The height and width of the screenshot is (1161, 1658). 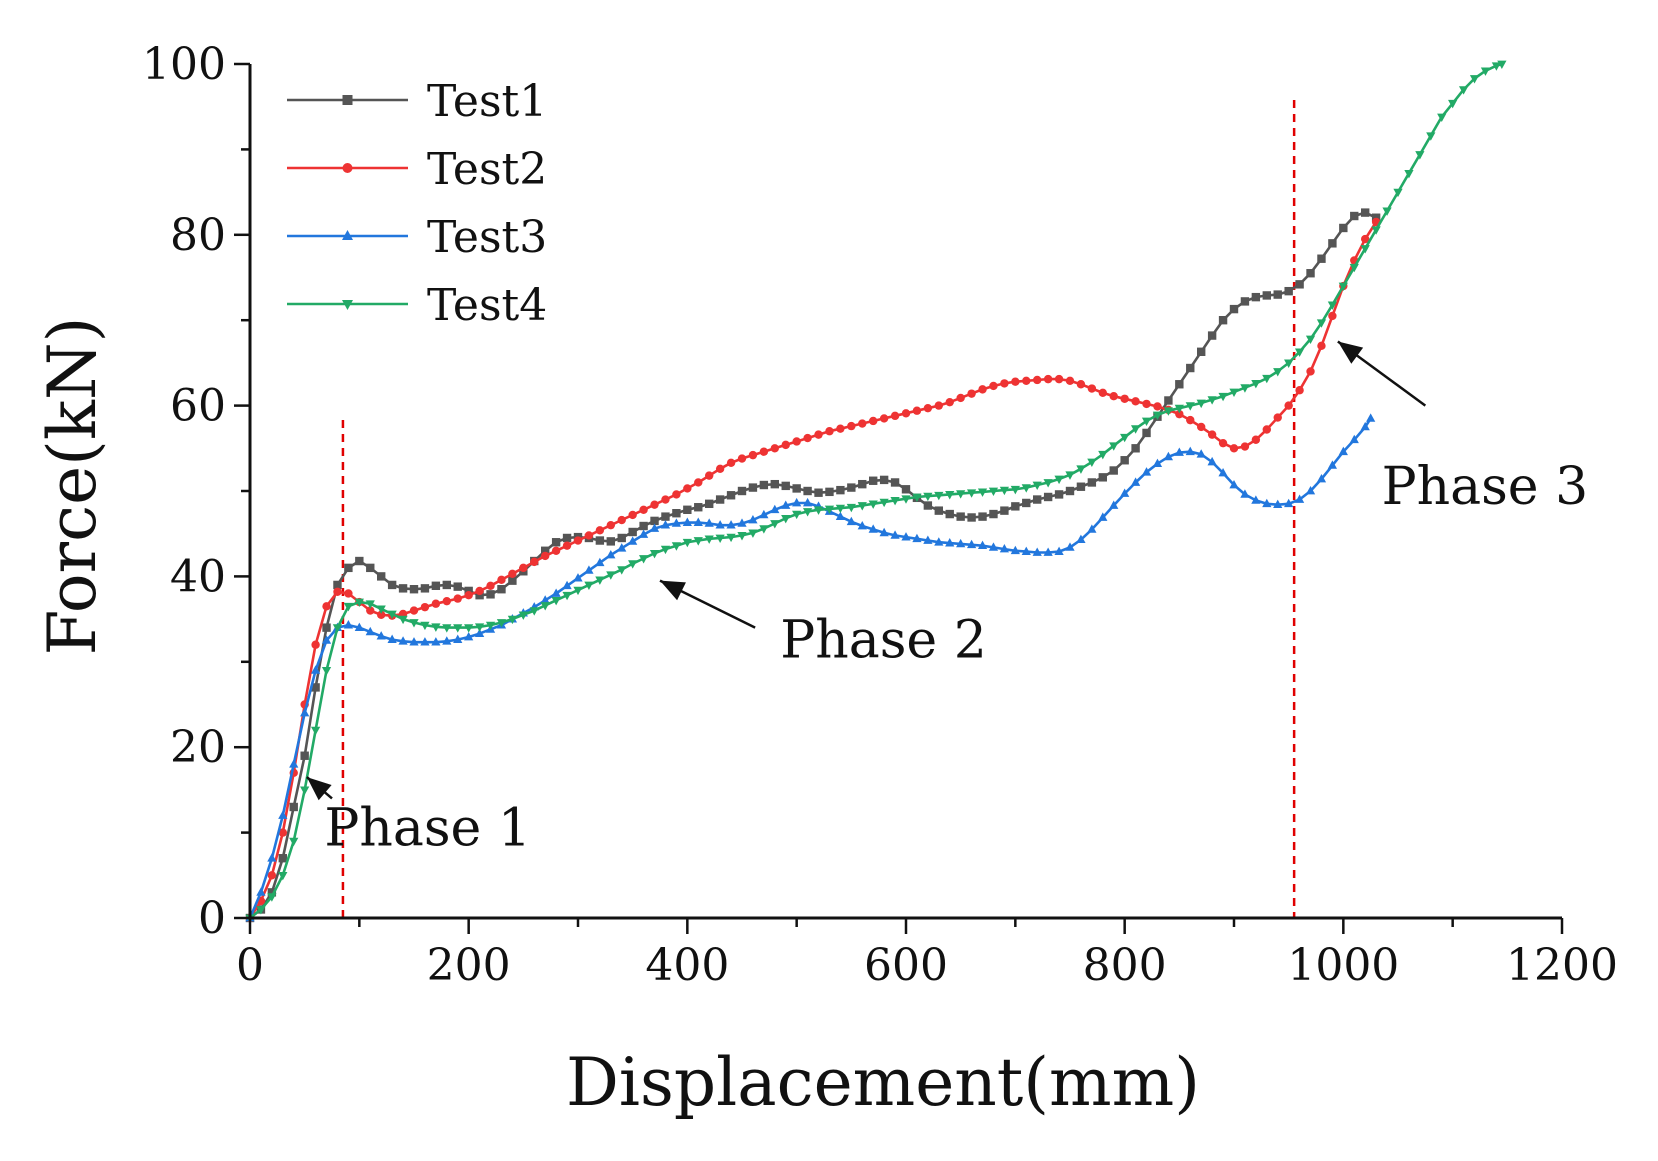 I want to click on annotation-phase-3: Phase 3, so click(x=1462, y=428).